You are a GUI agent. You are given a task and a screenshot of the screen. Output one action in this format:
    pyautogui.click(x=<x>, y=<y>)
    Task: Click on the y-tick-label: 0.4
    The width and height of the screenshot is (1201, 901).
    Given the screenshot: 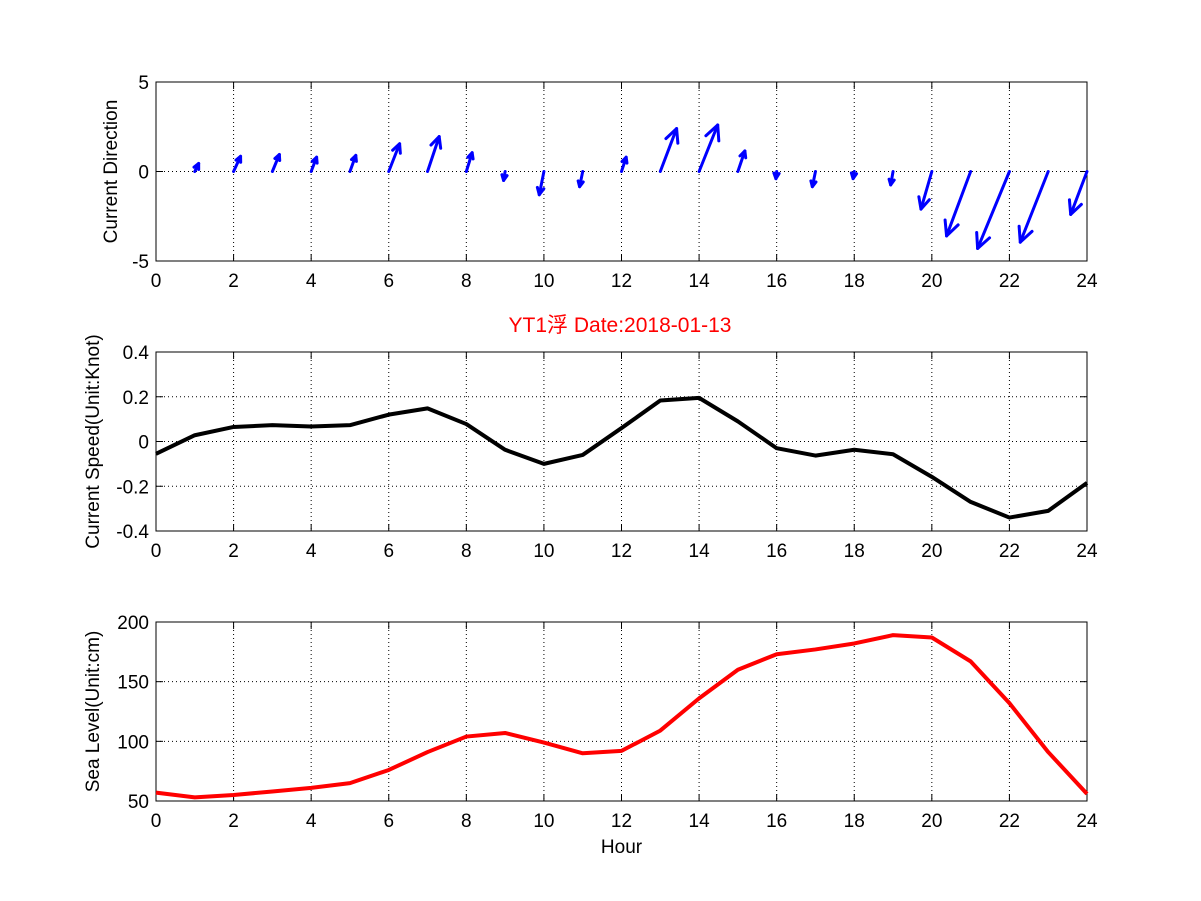 What is the action you would take?
    pyautogui.click(x=136, y=353)
    